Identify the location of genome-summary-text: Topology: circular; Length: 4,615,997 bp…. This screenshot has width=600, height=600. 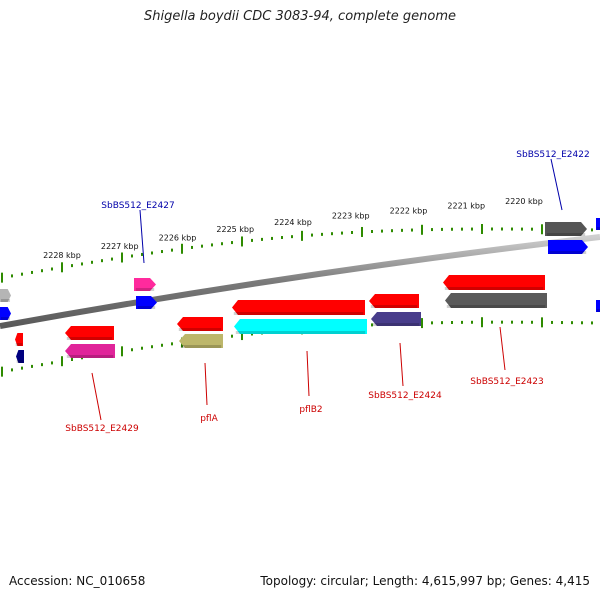
(425, 581).